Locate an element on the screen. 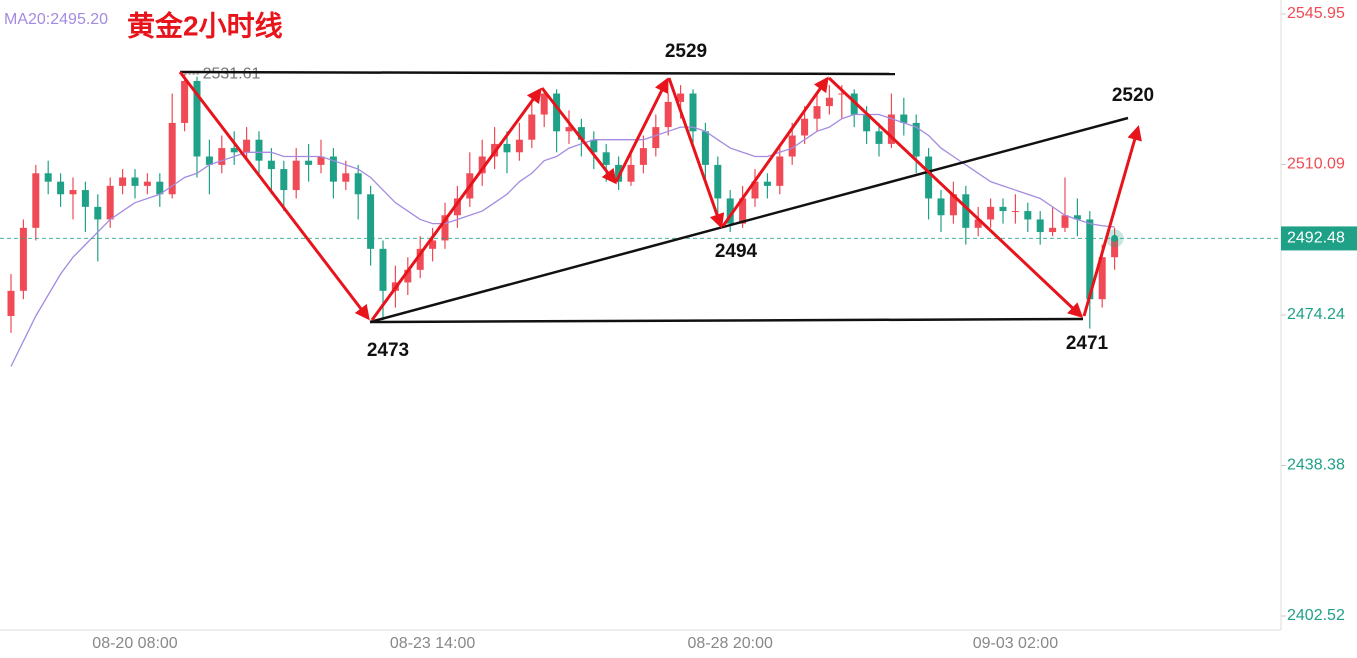 The width and height of the screenshot is (1357, 658). annotation-label: 2529 is located at coordinates (686, 51).